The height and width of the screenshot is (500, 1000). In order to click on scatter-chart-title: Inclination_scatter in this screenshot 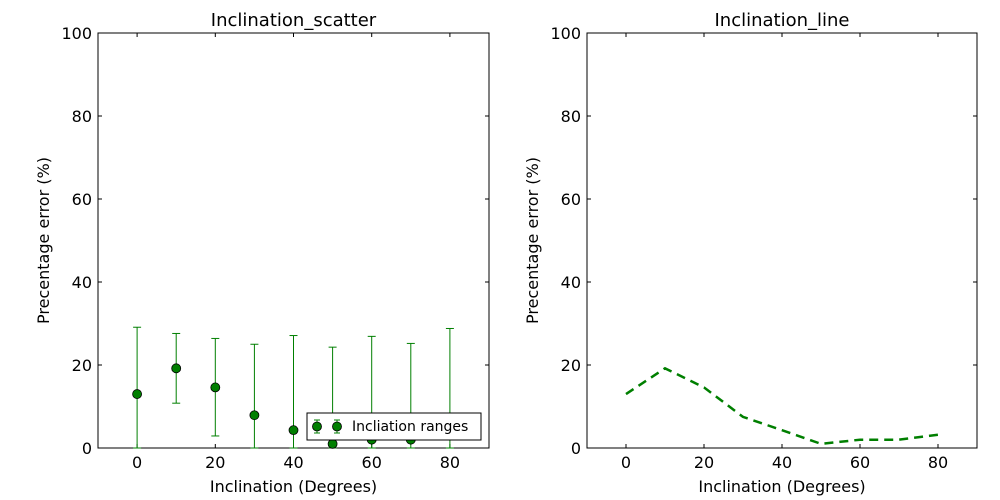, I will do `click(294, 20)`.